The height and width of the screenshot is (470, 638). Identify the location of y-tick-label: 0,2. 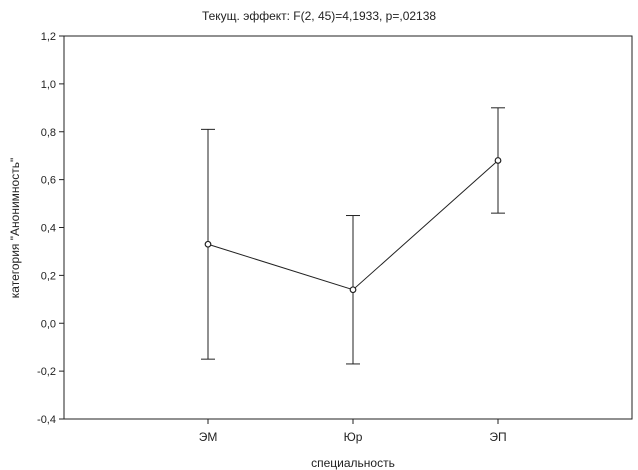
(48, 276).